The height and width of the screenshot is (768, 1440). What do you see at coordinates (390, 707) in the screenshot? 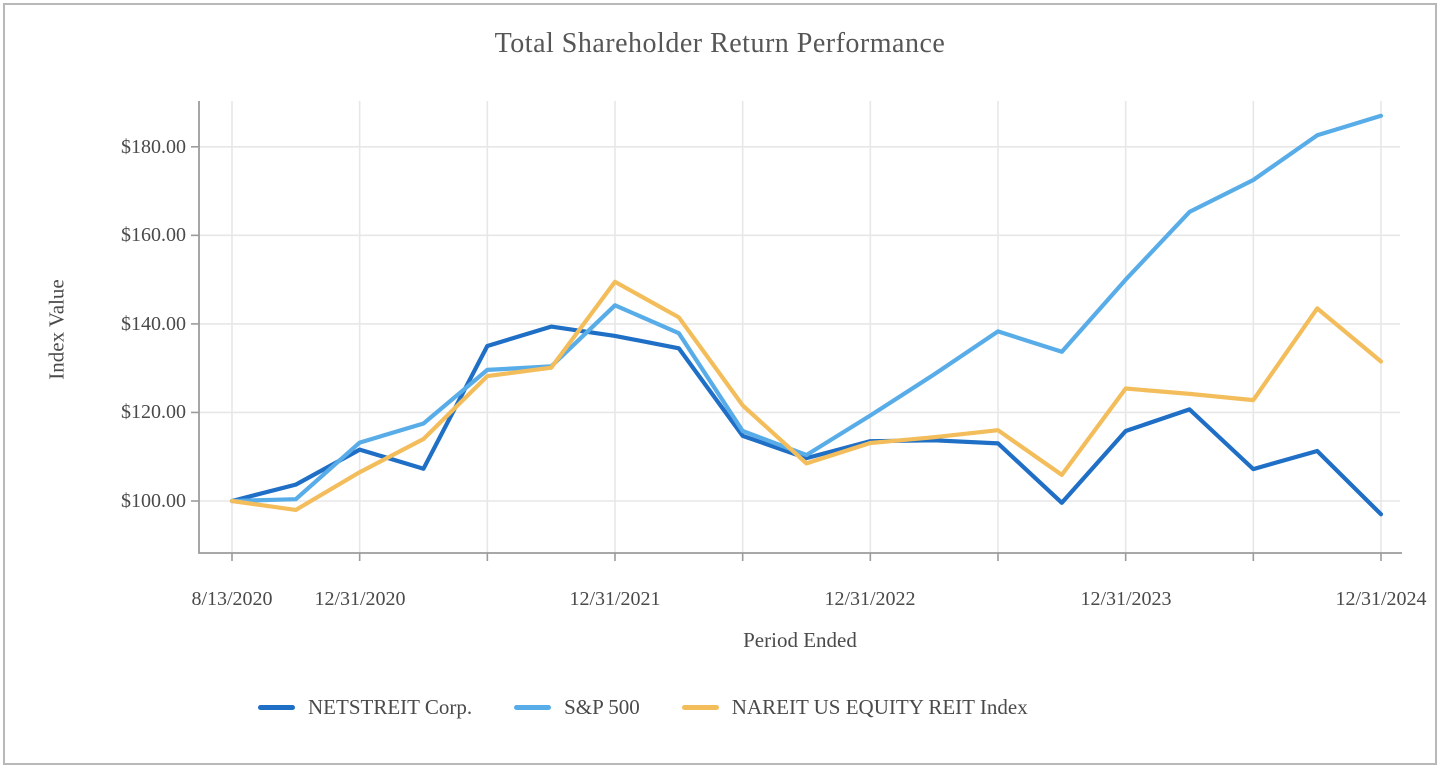
I see `legend-label-netstreit: NETSTREIT Corp.` at bounding box center [390, 707].